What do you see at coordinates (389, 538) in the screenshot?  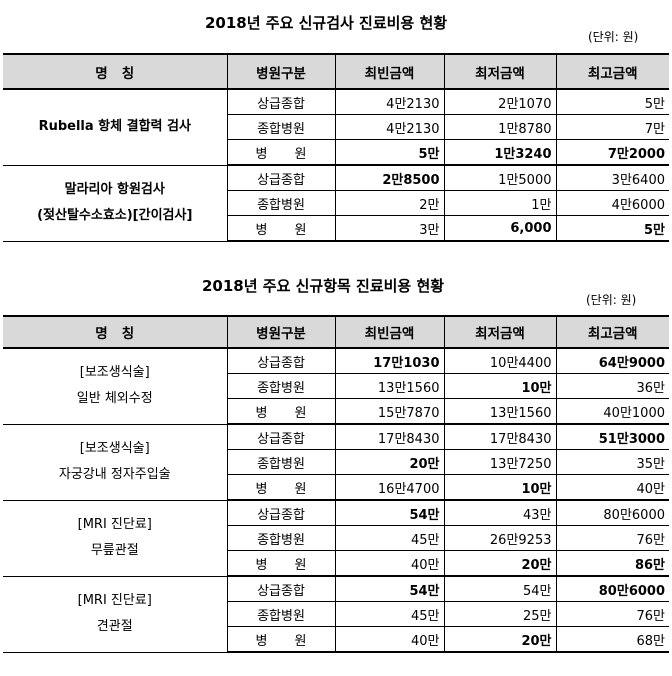 I see `mode-amount: 45만` at bounding box center [389, 538].